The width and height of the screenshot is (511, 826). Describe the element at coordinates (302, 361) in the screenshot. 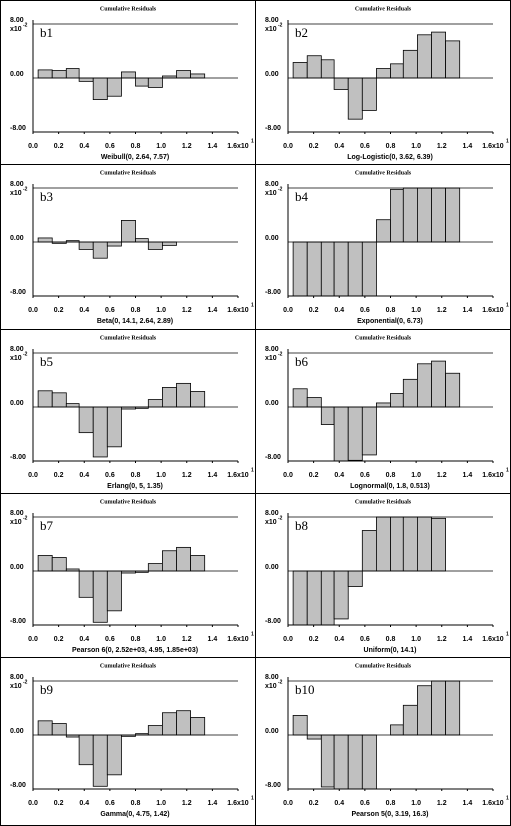

I see `panel-label: b6` at that location.